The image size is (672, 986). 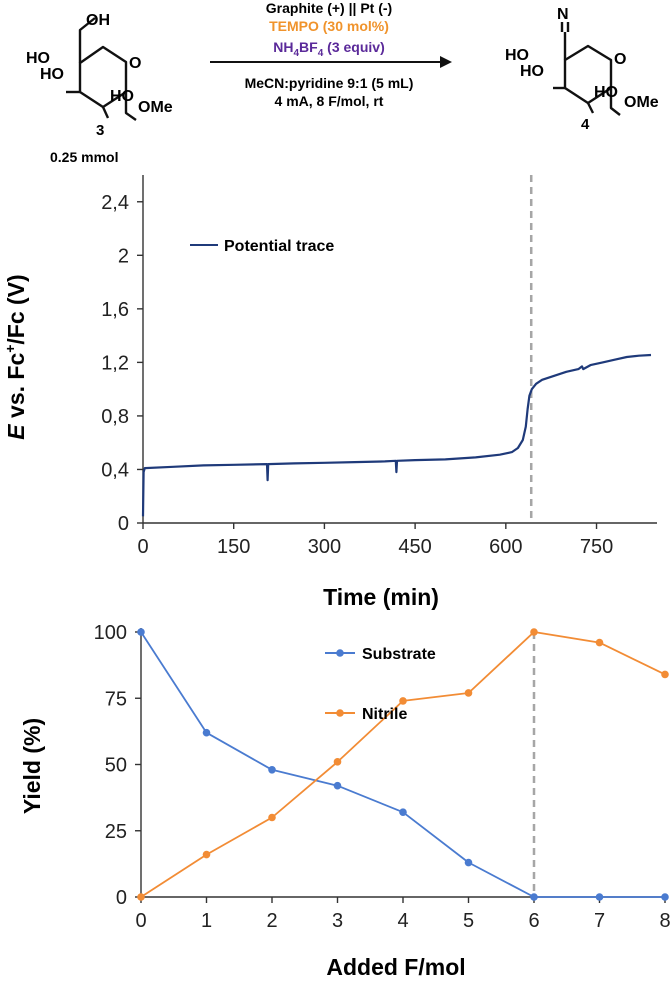 I want to click on potential-y-tick-label: 0,8, so click(x=115, y=417).